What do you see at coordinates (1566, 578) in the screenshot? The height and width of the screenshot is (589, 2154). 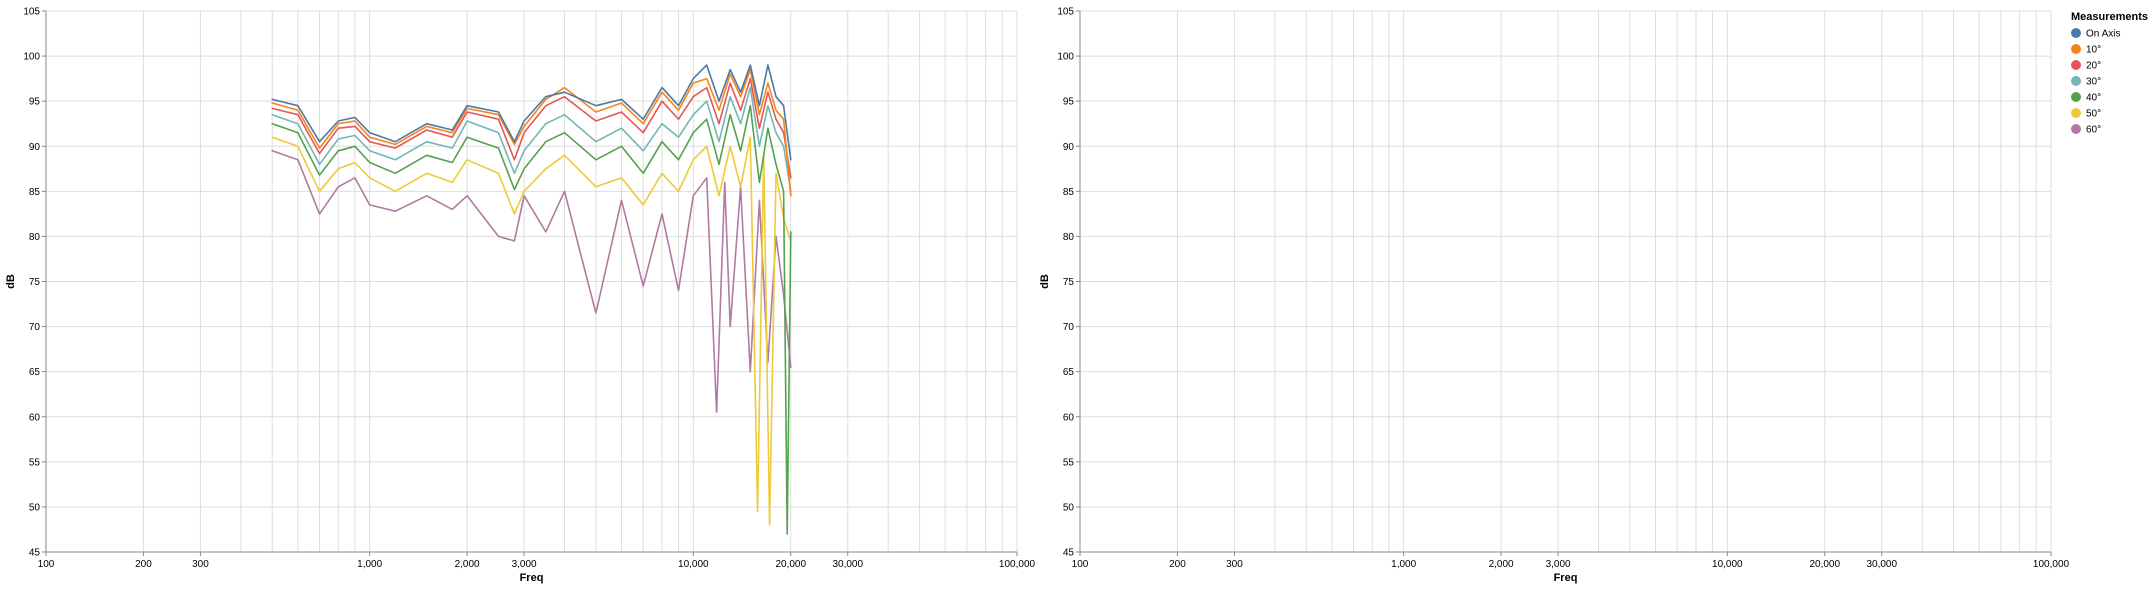 I see `right-x-axis-title: Freq` at bounding box center [1566, 578].